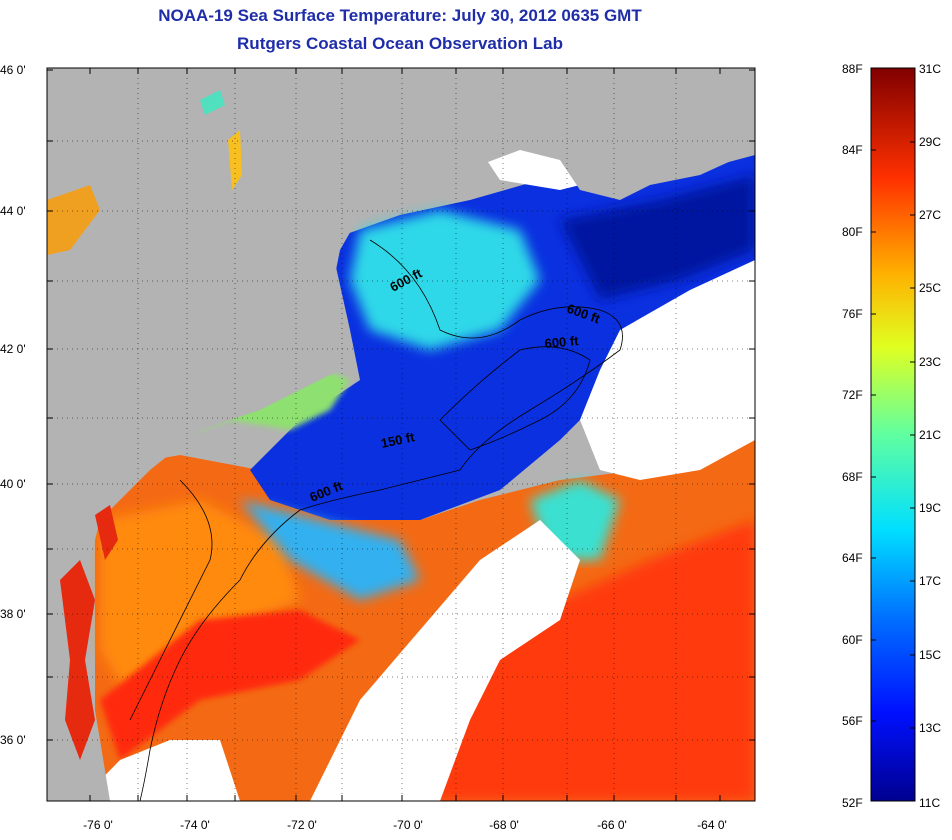  I want to click on colorbar-ticks, so click(893, 435).